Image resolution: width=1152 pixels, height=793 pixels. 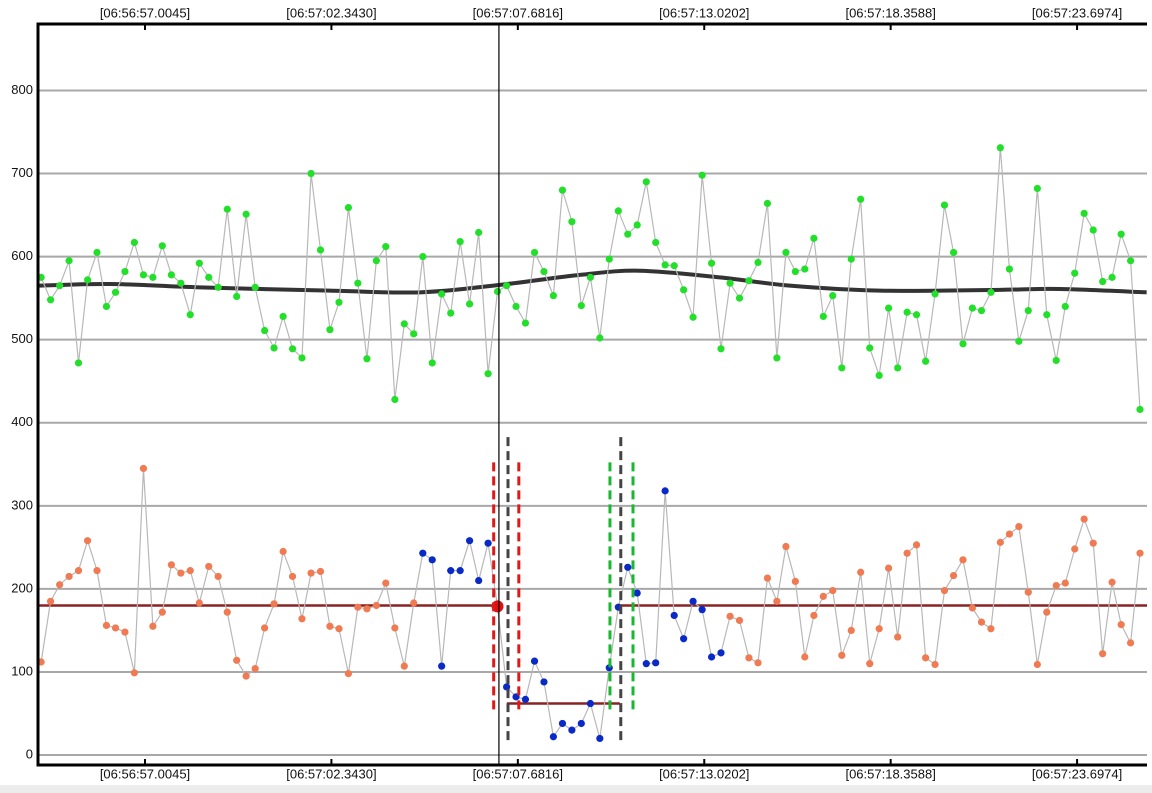 I want to click on x-tick-label-top: [06:57:23.6974], so click(x=1077, y=12).